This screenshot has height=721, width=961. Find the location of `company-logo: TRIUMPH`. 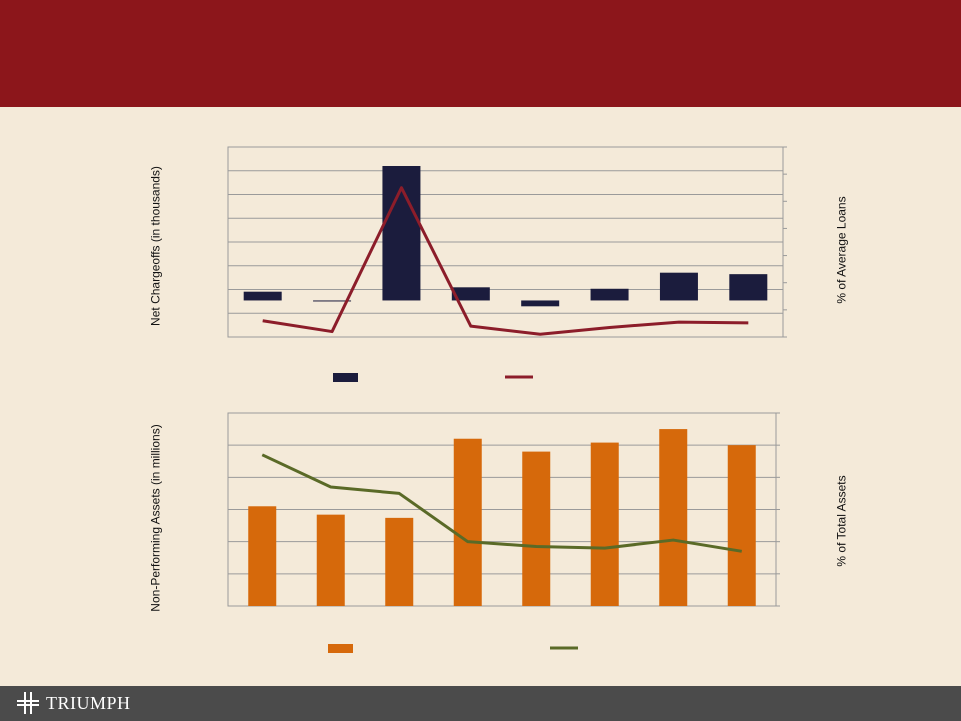

company-logo: TRIUMPH is located at coordinates (73, 703).